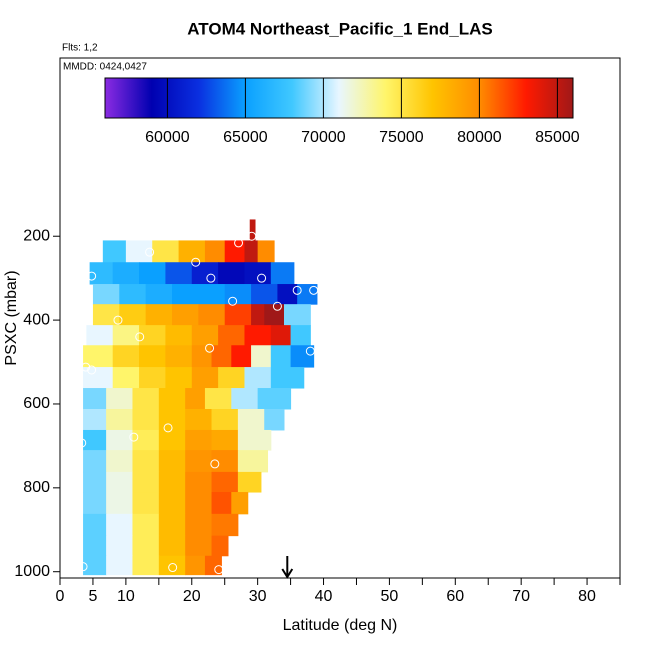  I want to click on colorbar-tick-label: 65000, so click(245, 137).